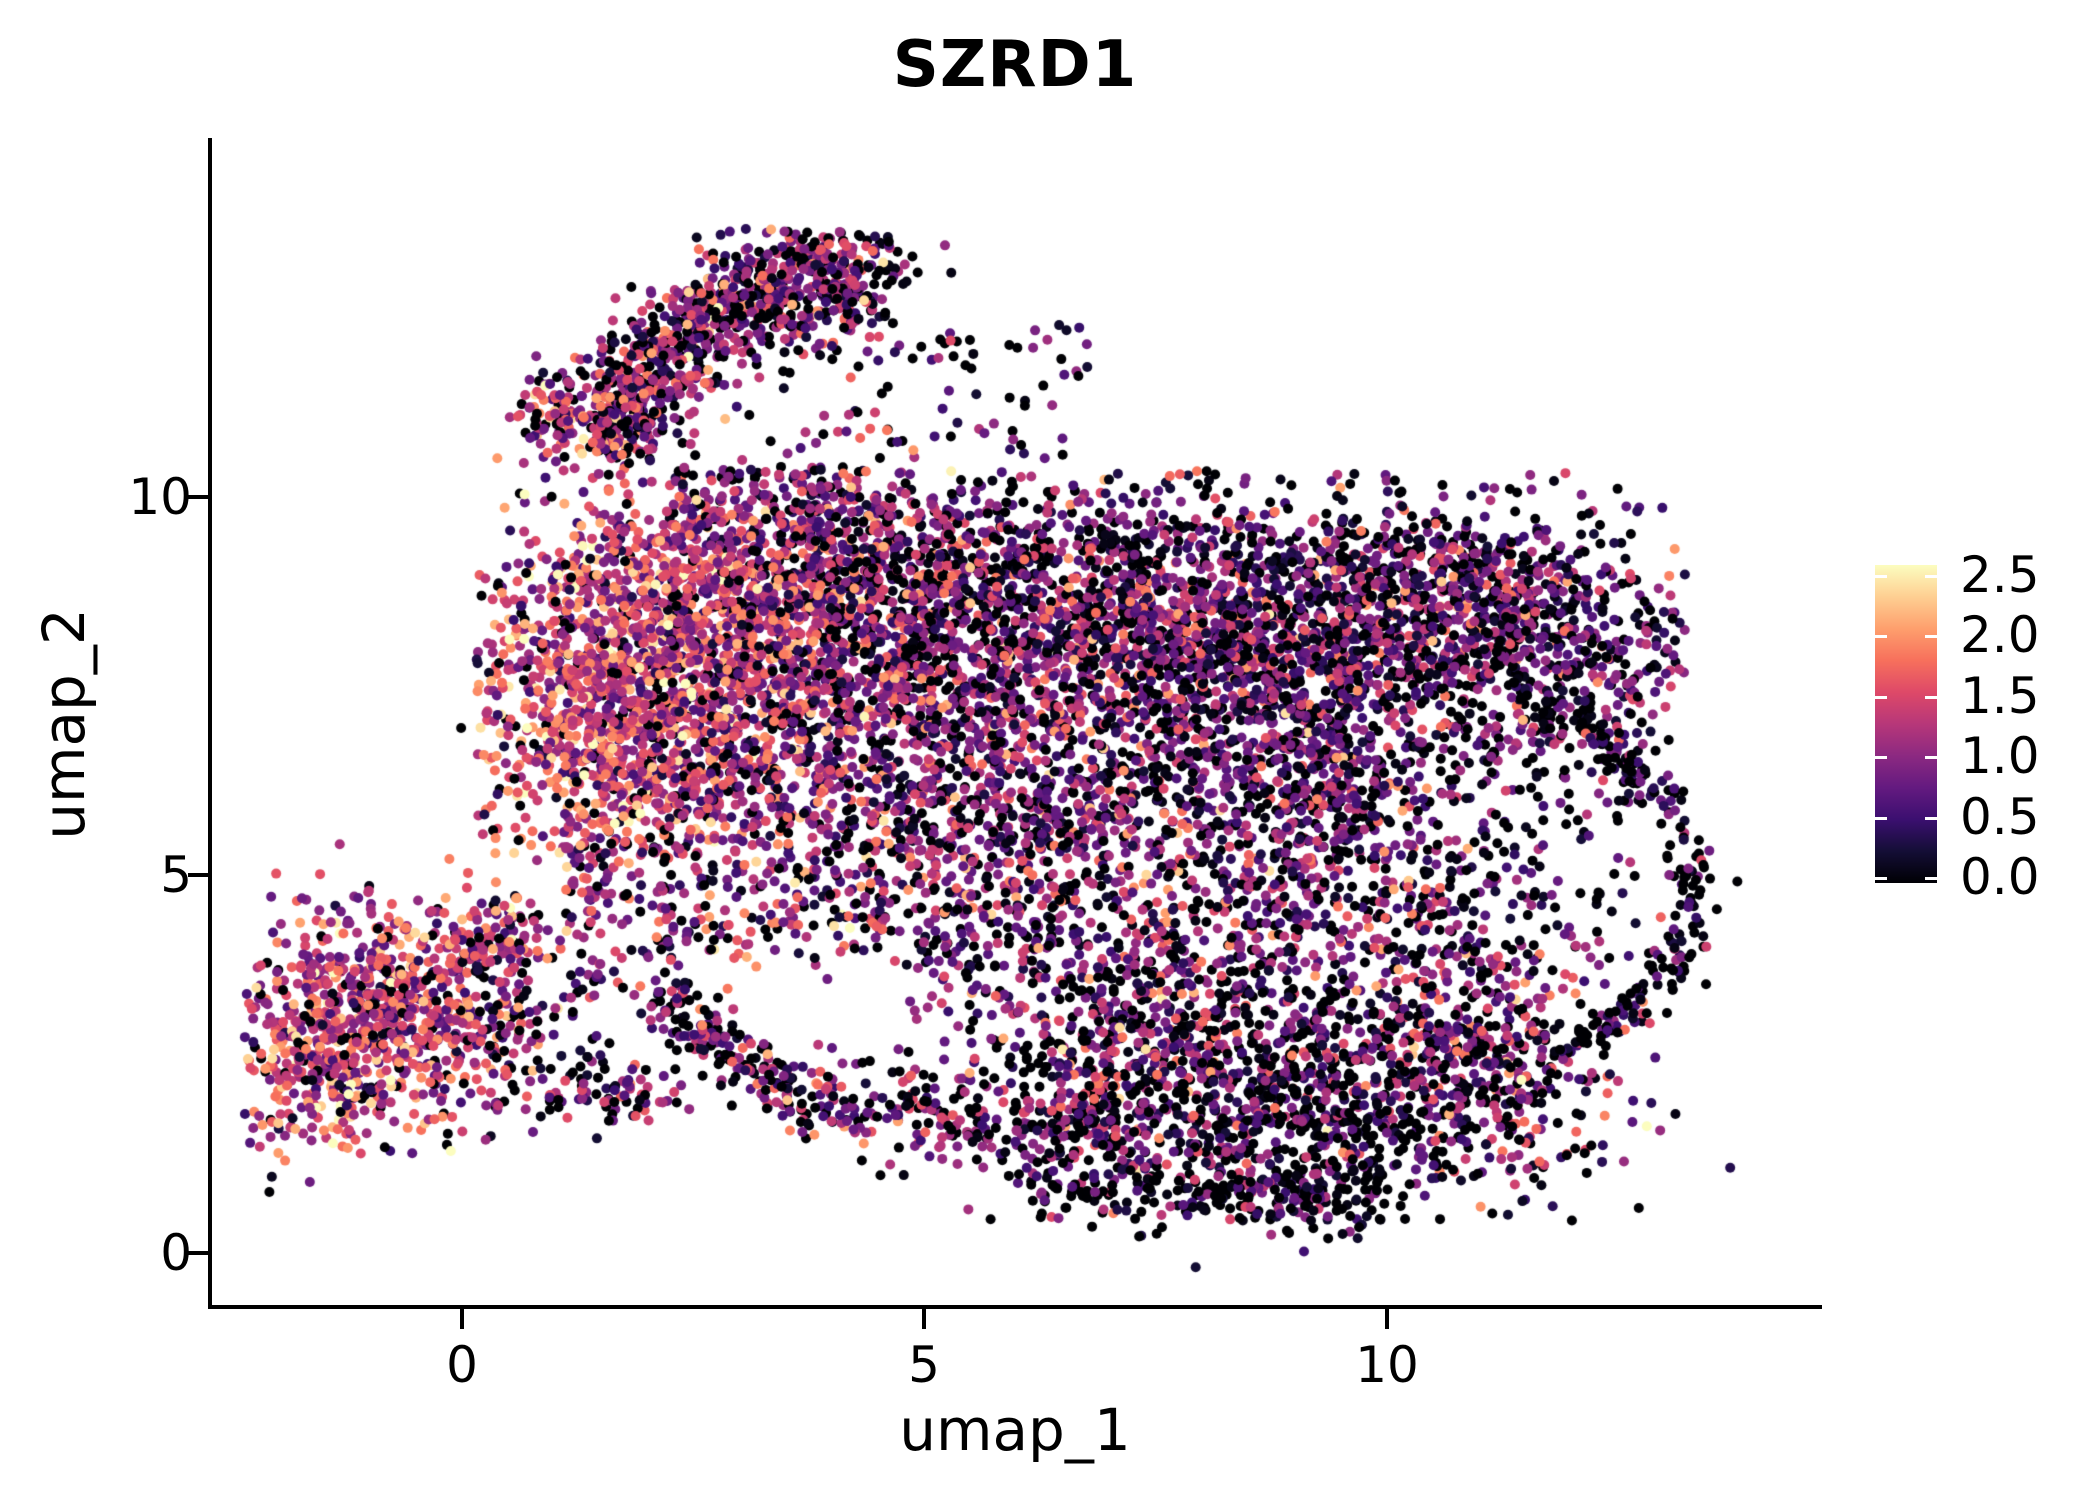 This screenshot has width=2100, height=1500. What do you see at coordinates (176, 1253) in the screenshot?
I see `y-tick-label: 0` at bounding box center [176, 1253].